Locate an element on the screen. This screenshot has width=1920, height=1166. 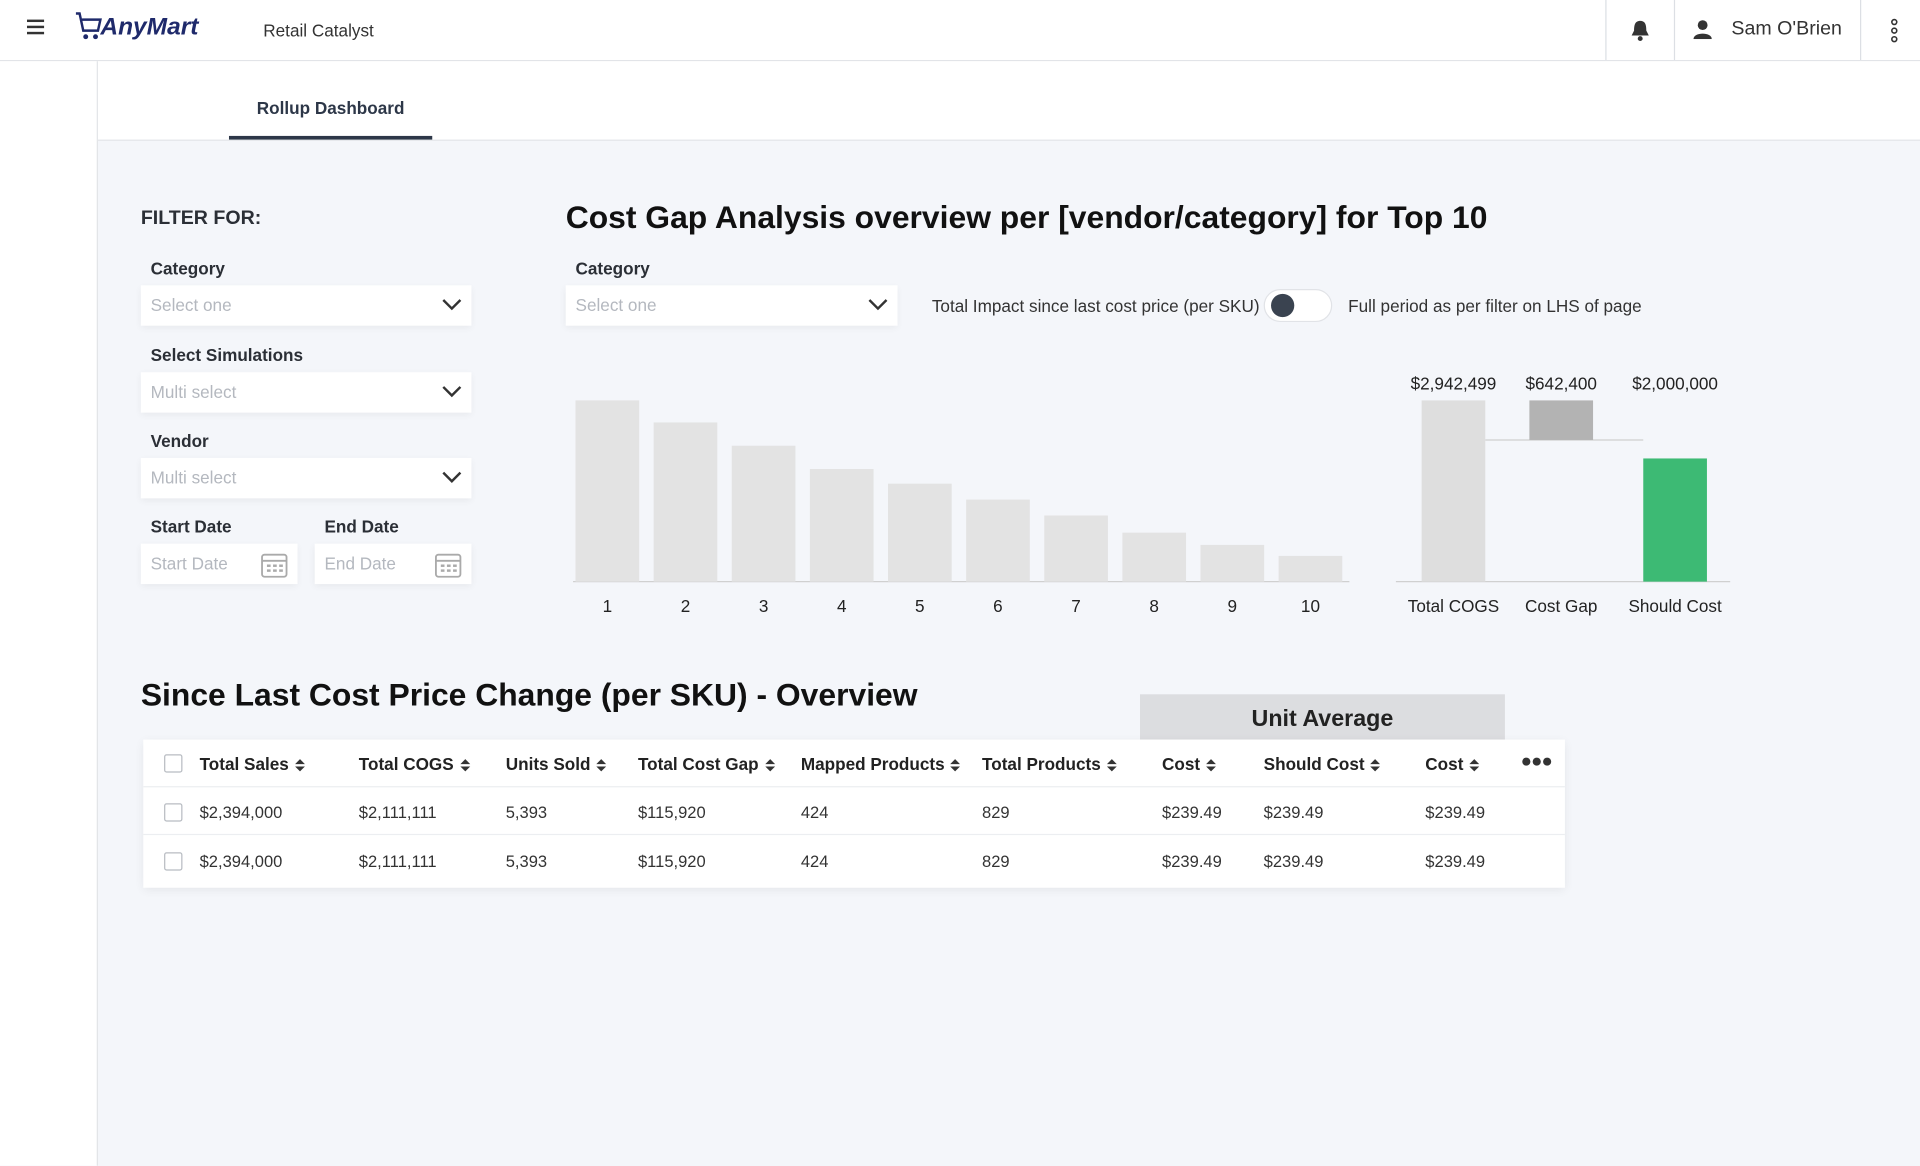
column-header: Total Products is located at coordinates (1049, 764).